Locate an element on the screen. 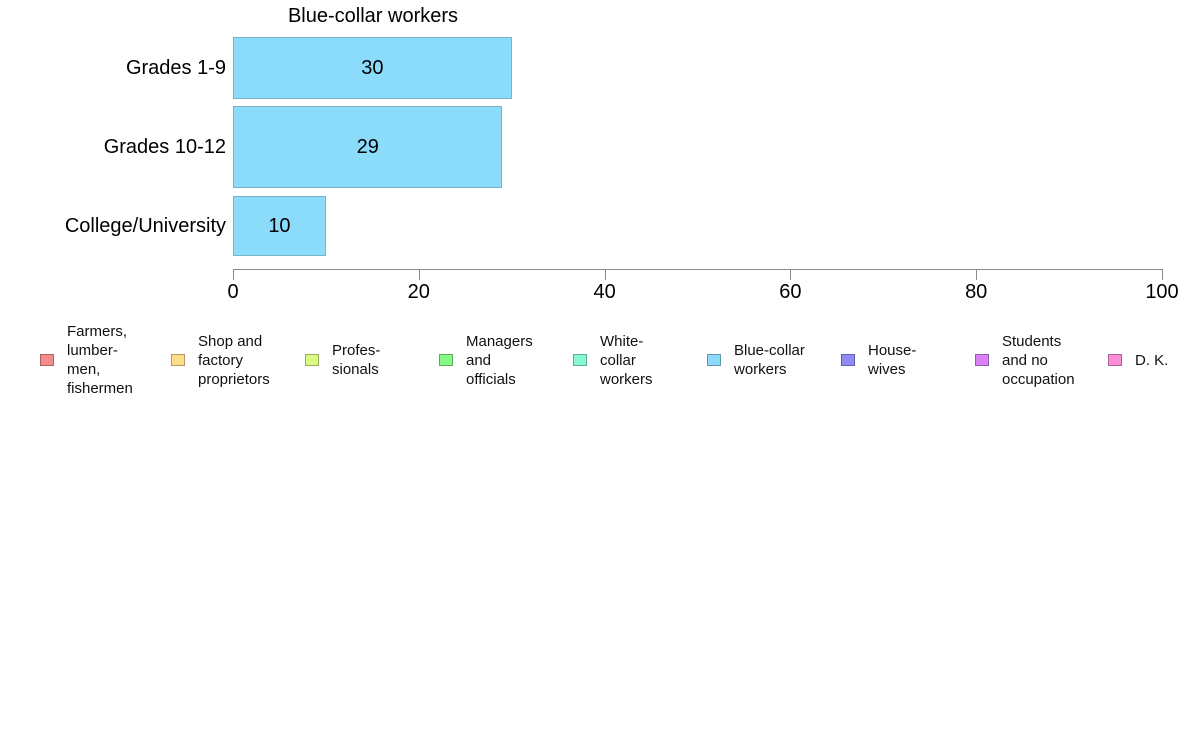  x-axis-line is located at coordinates (698, 269).